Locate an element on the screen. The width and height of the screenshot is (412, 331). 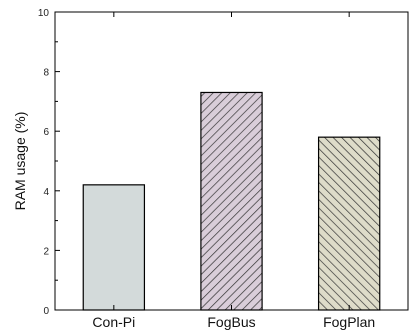
x-category-label: FogPlan is located at coordinates (349, 322).